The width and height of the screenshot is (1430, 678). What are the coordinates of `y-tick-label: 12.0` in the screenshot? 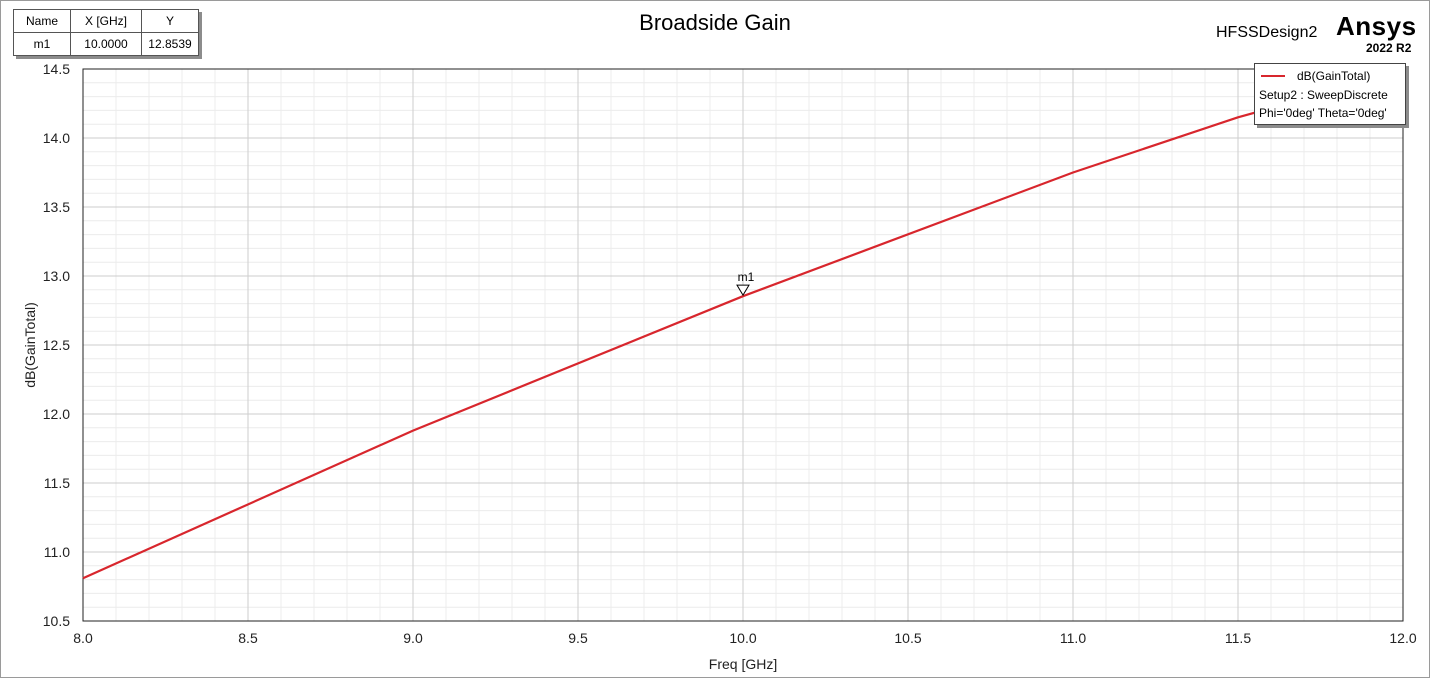 It's located at (56, 414).